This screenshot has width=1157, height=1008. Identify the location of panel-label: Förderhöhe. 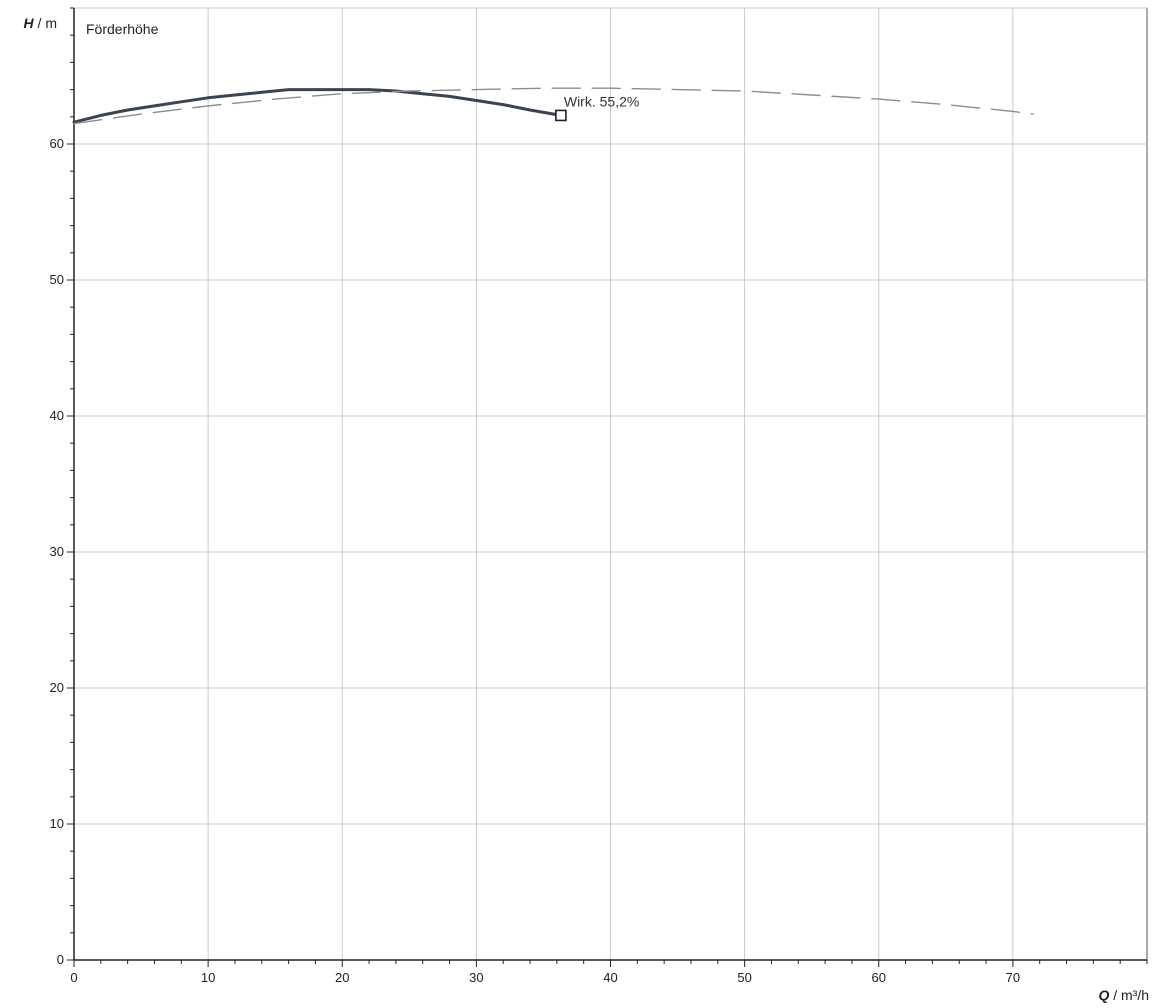
(122, 29).